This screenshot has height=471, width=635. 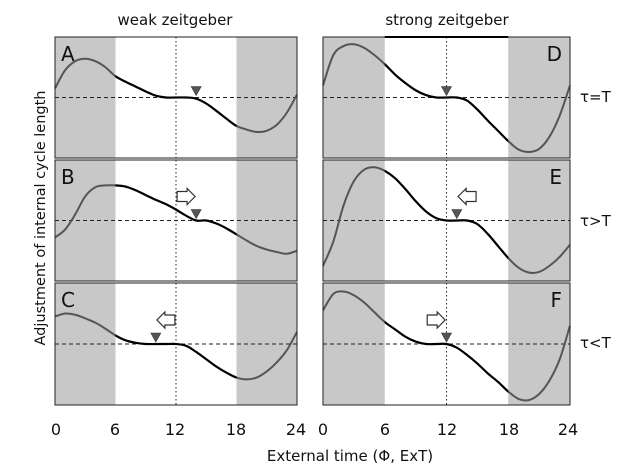 I want to click on panel-f: F, so click(x=446, y=344).